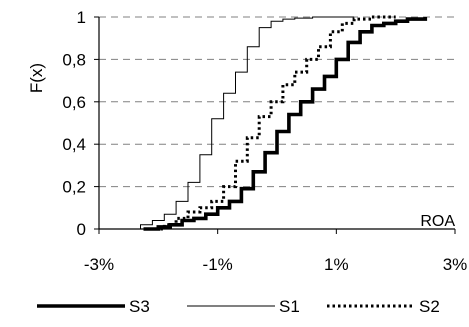  What do you see at coordinates (218, 264) in the screenshot?
I see `x-tick-label-1: -1%` at bounding box center [218, 264].